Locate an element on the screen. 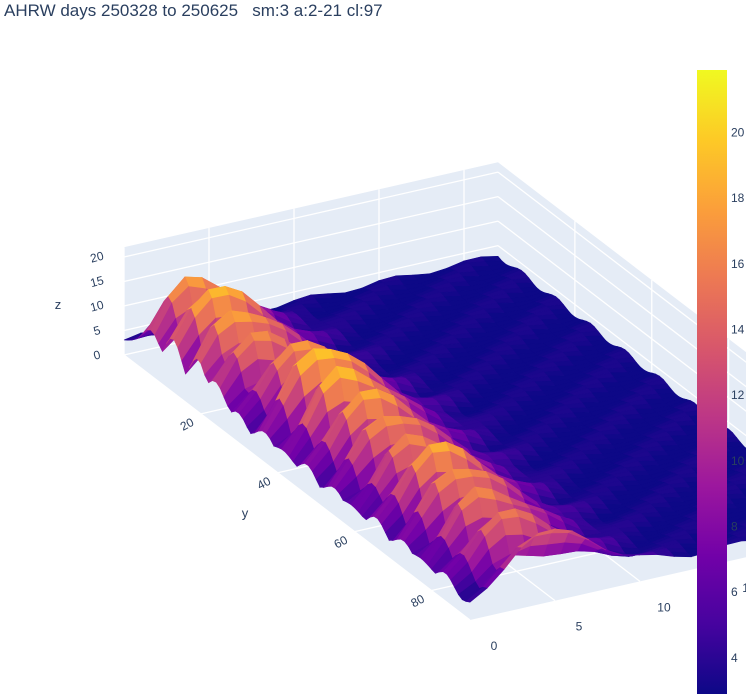 The image size is (746, 698). z-tick-label: 10 is located at coordinates (97, 306).